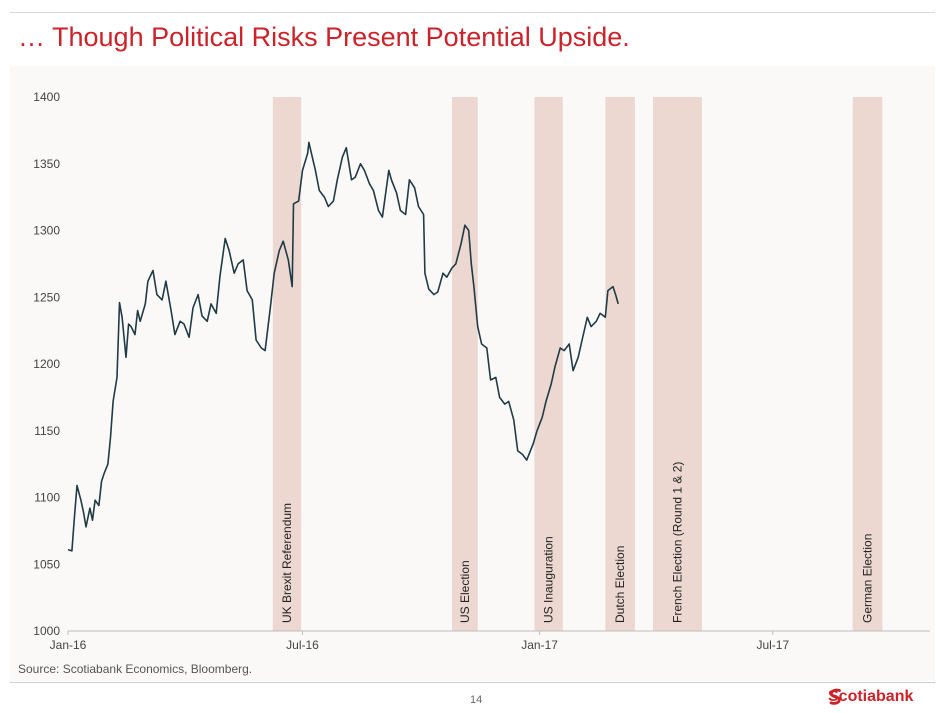  I want to click on y-tick-label: 1100, so click(47, 498).